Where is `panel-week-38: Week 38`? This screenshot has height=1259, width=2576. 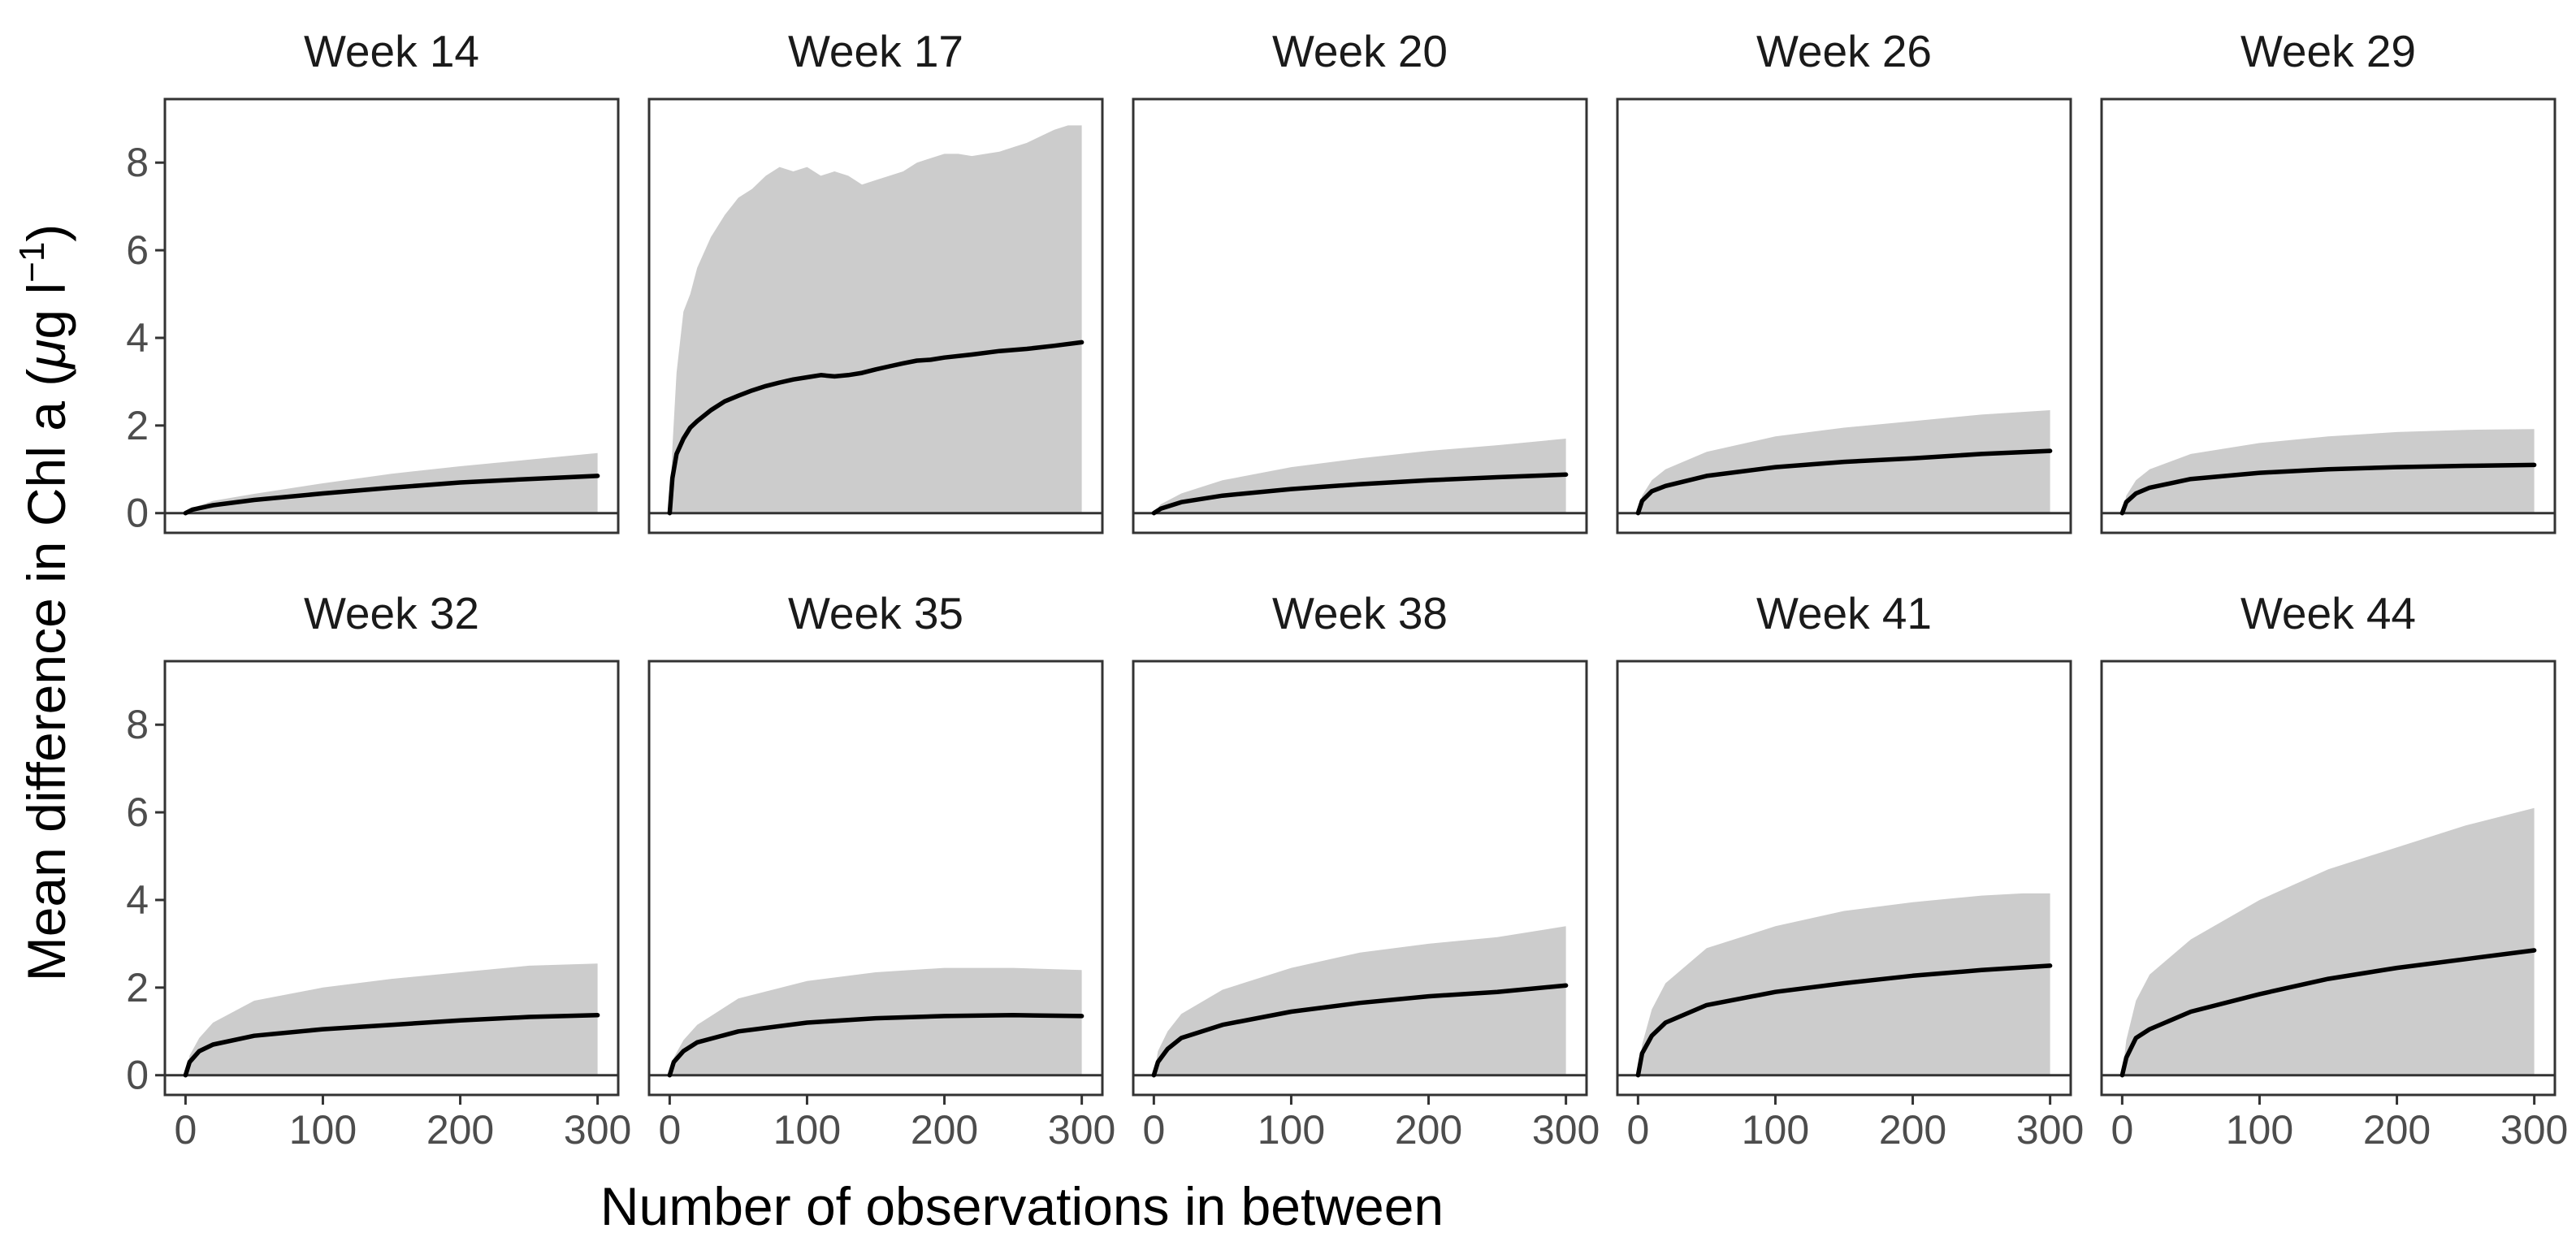
panel-week-38: Week 38 is located at coordinates (1360, 842).